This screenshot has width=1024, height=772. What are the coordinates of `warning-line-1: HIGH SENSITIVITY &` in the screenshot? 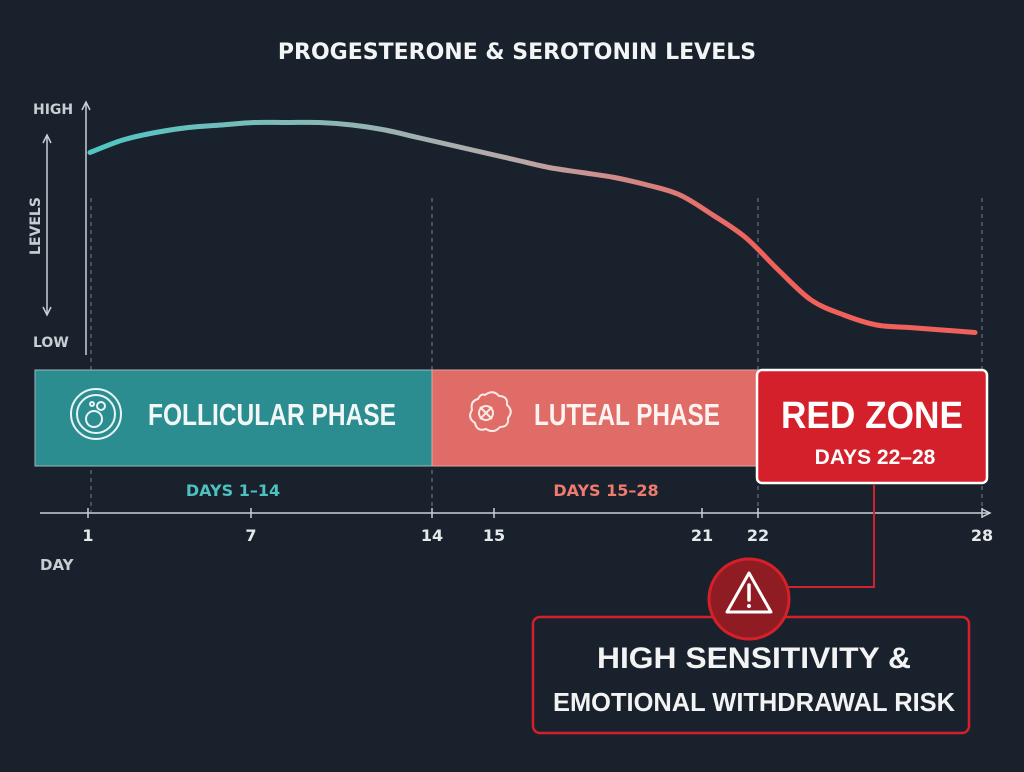 It's located at (754, 658).